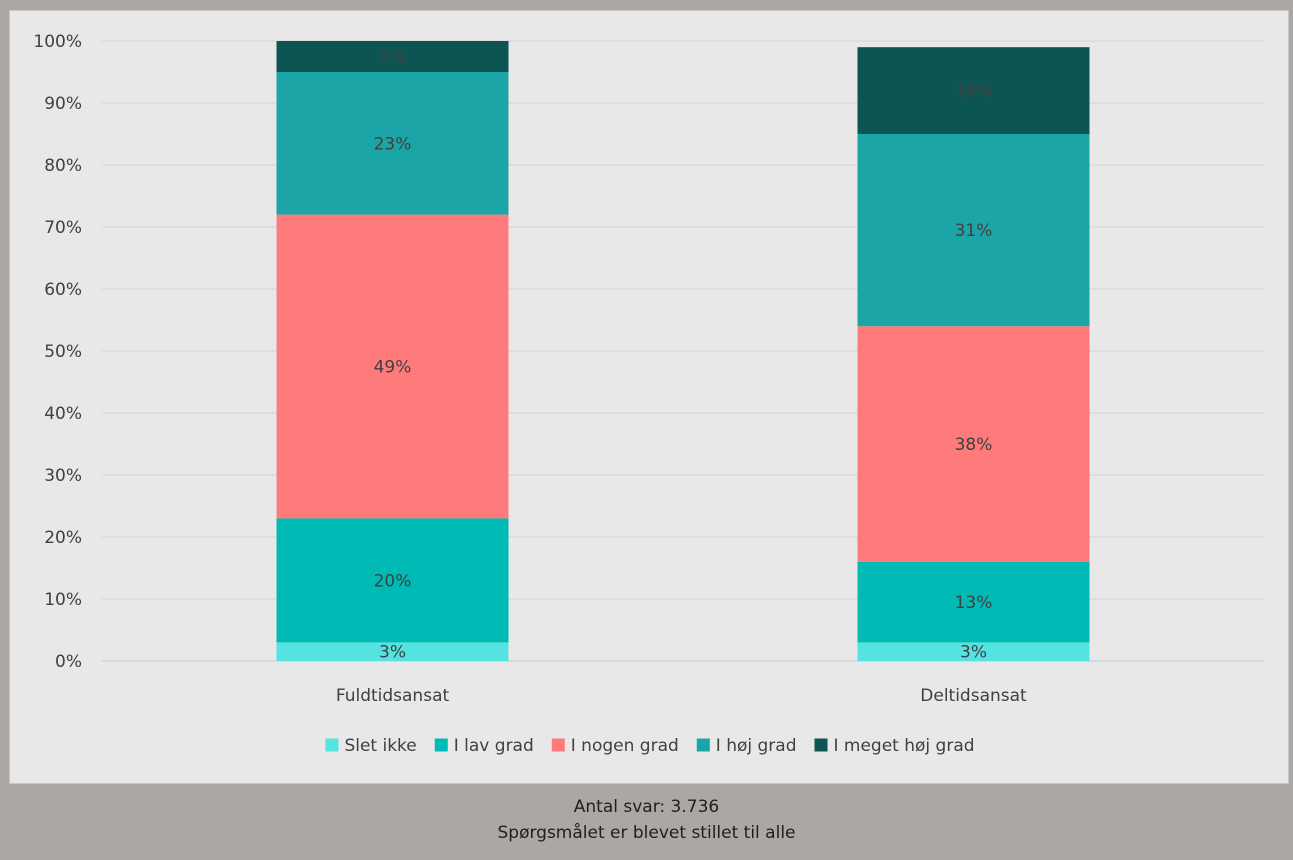 Image resolution: width=1293 pixels, height=860 pixels. What do you see at coordinates (63, 228) in the screenshot?
I see `y-tick-label: 70%` at bounding box center [63, 228].